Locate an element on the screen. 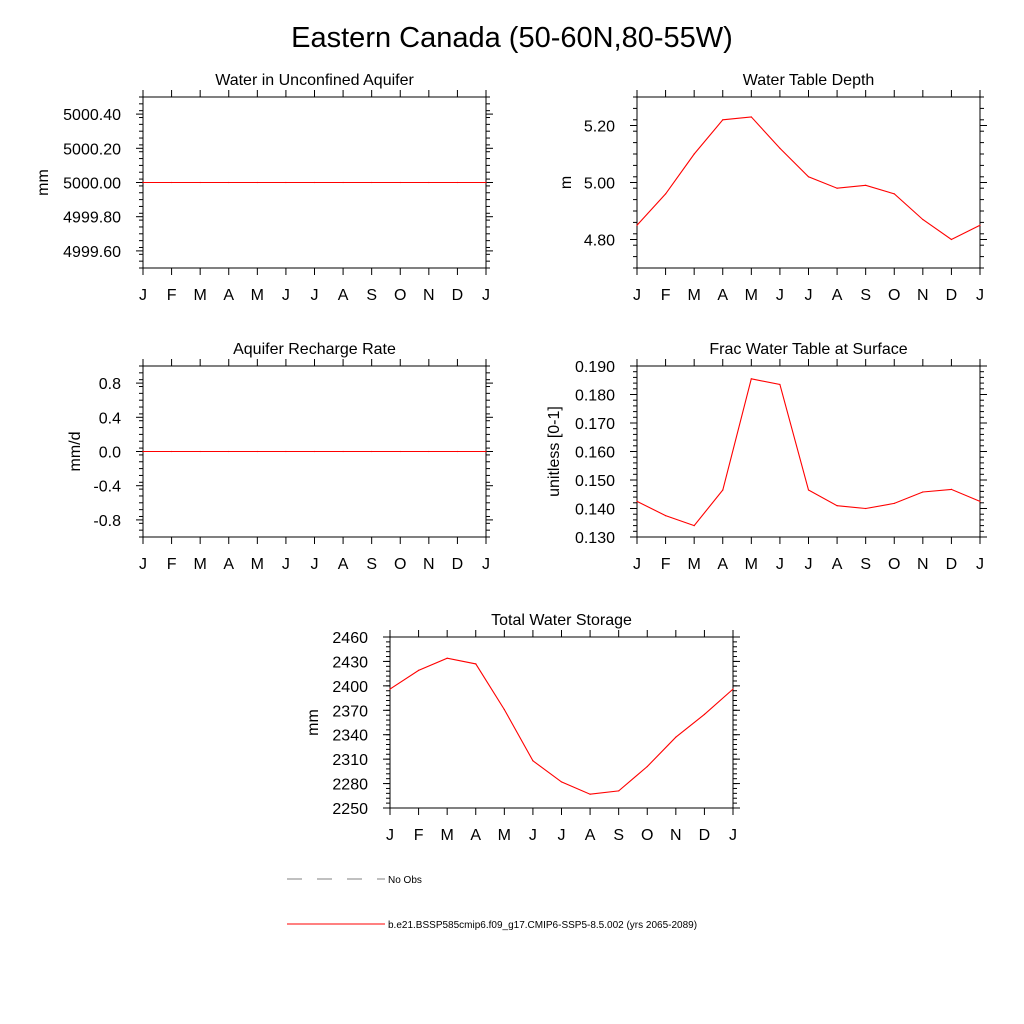  y-tick-label: 4.80 is located at coordinates (599, 241).